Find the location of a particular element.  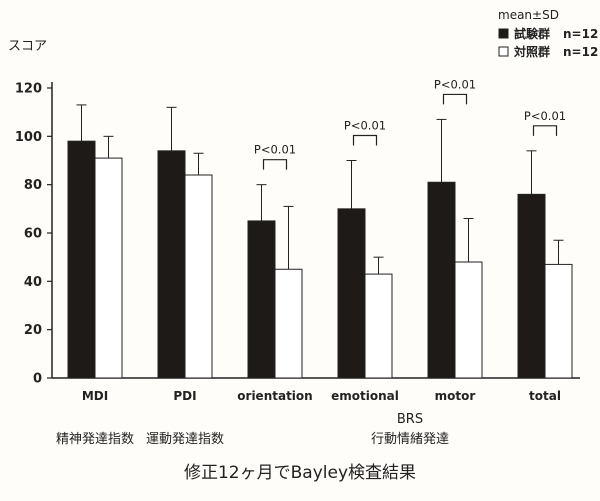

y-tick-label: 40 is located at coordinates (33, 282).